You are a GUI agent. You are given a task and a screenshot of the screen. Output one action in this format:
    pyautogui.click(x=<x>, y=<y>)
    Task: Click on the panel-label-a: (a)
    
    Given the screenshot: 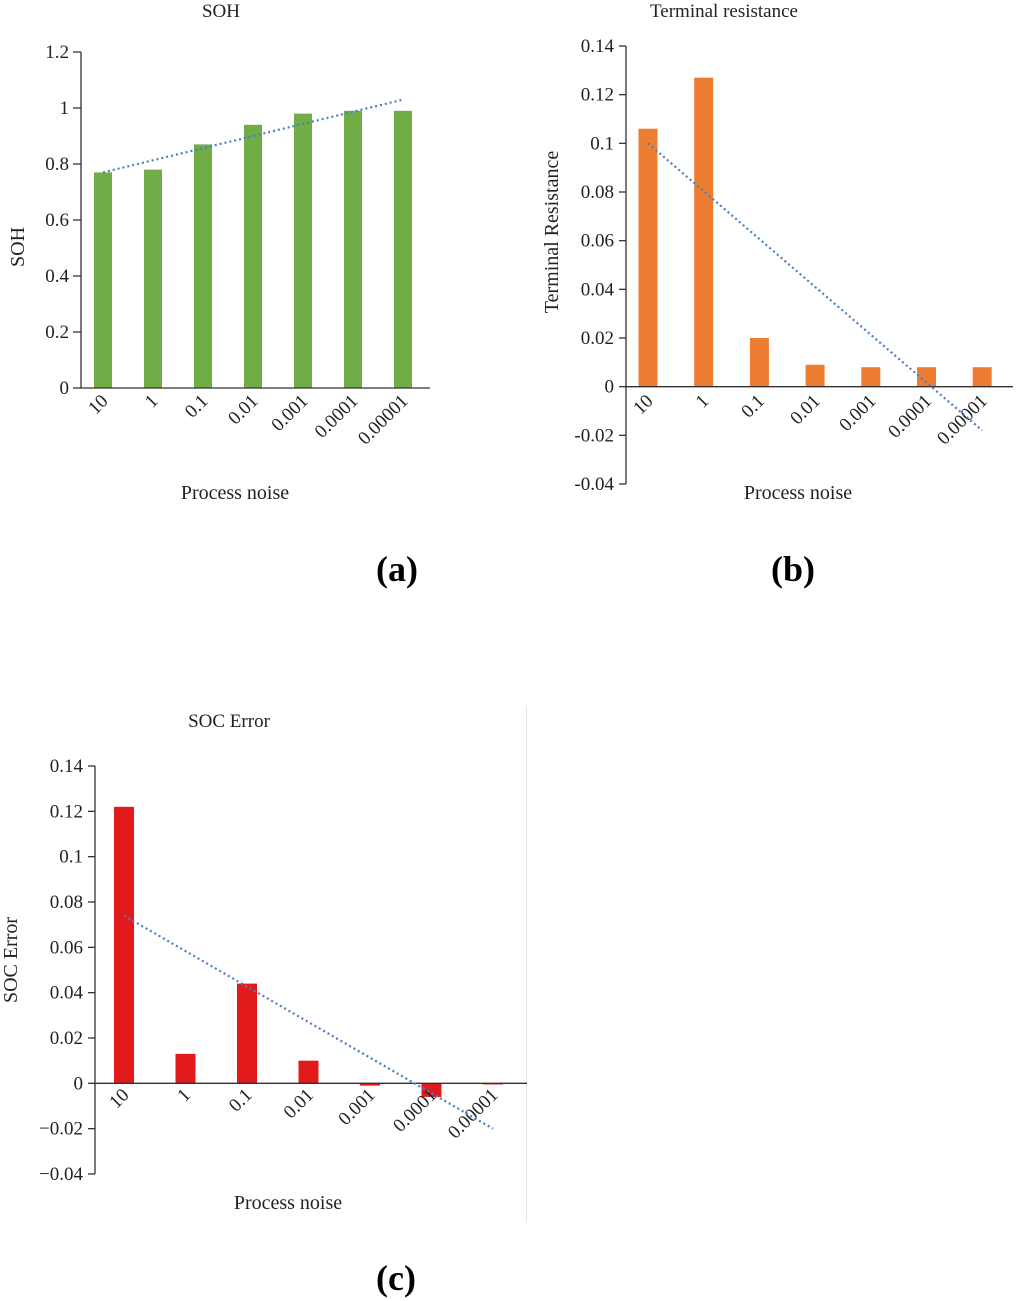 What is the action you would take?
    pyautogui.click(x=397, y=569)
    